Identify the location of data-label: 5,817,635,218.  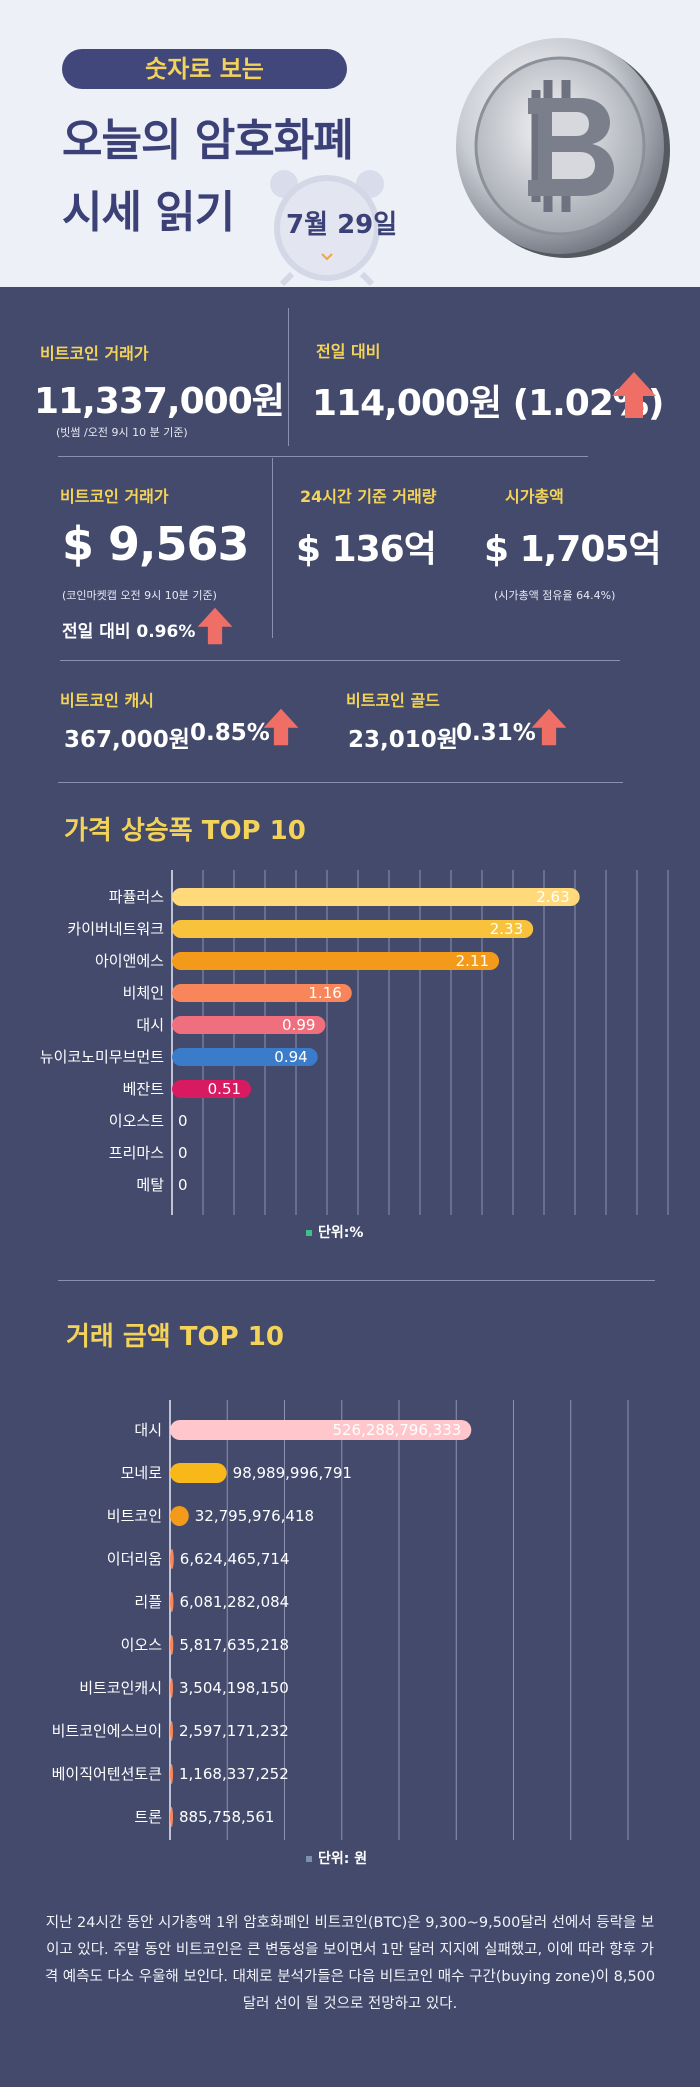
(234, 1645).